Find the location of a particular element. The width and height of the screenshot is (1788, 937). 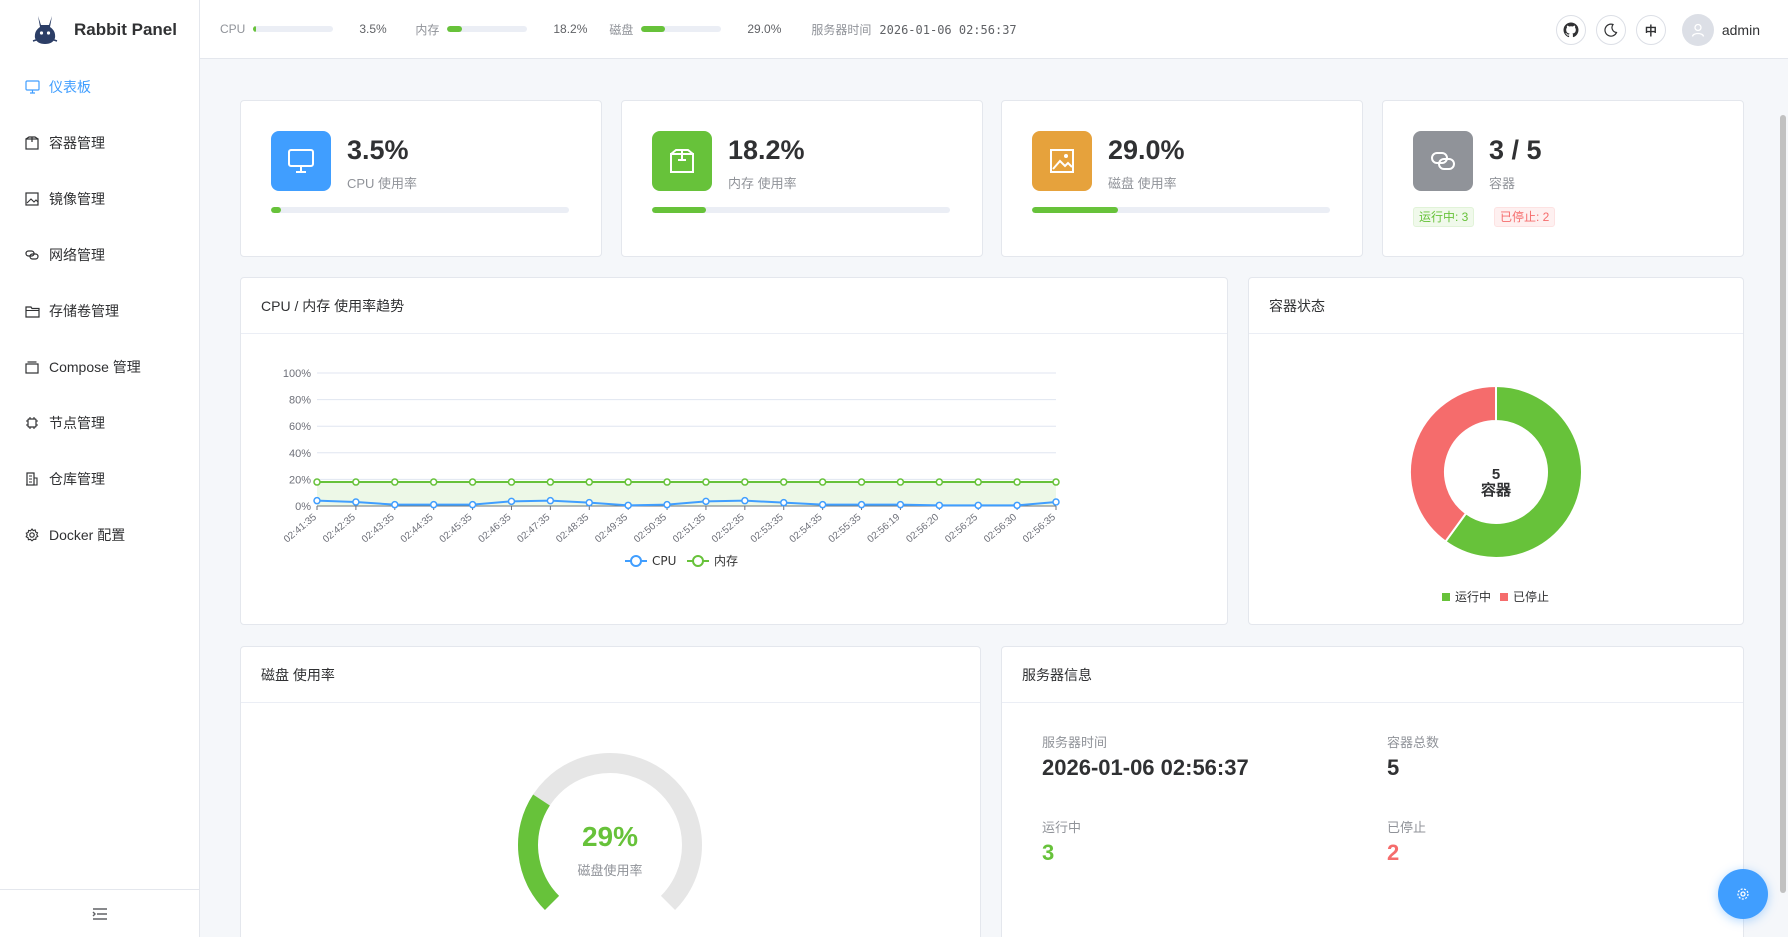

x-tick-label: 02:50:35 is located at coordinates (650, 529).